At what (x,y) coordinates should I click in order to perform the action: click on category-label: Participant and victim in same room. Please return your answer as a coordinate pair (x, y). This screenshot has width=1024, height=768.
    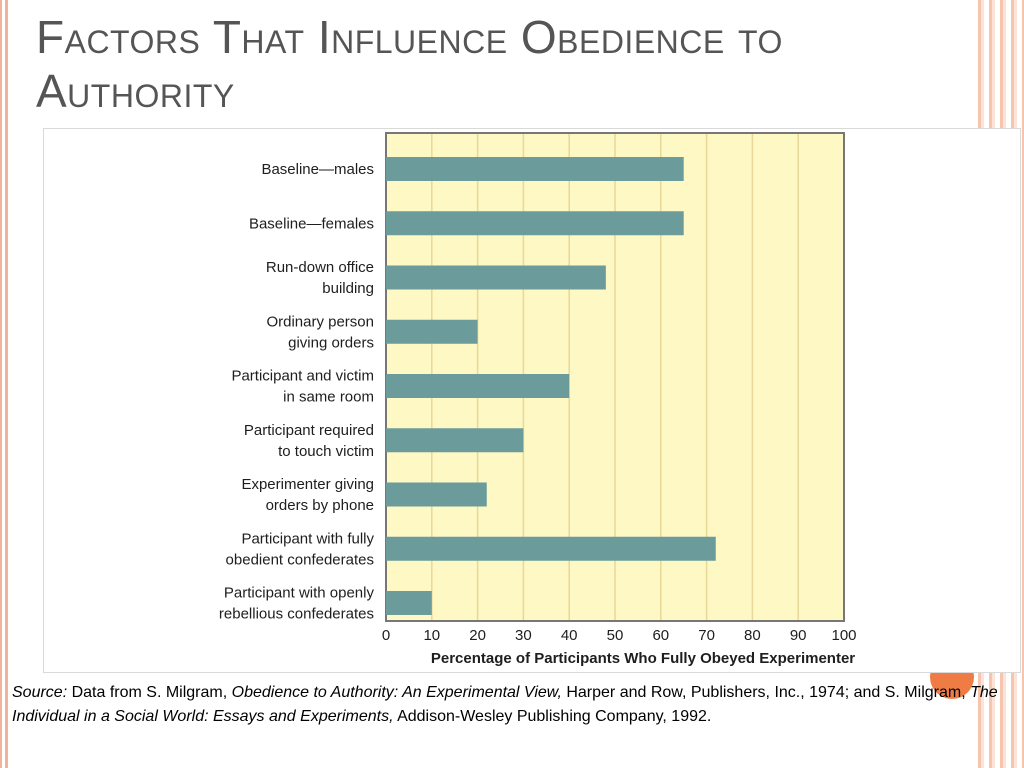
    Looking at the image, I should click on (302, 387).